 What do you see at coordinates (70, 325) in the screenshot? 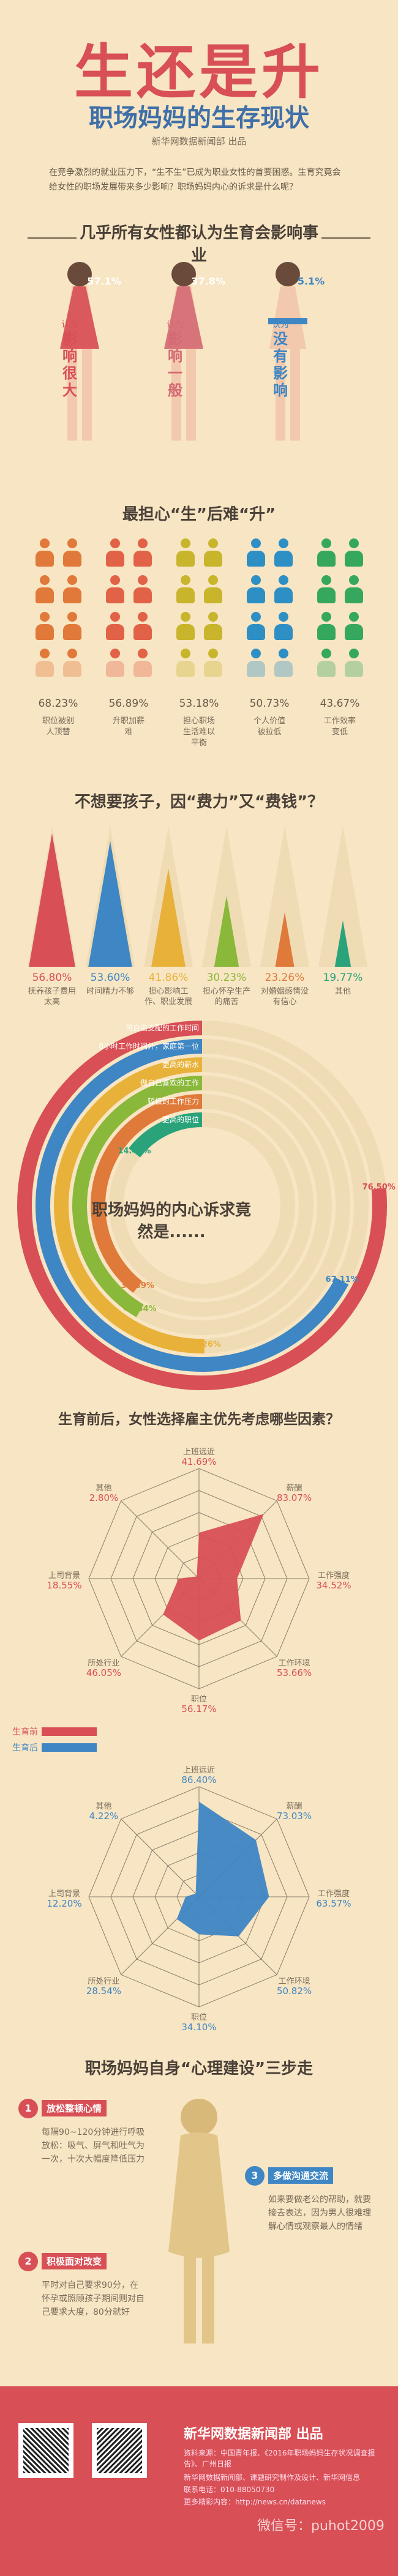
I see `s1-prefix-1: 认为` at bounding box center [70, 325].